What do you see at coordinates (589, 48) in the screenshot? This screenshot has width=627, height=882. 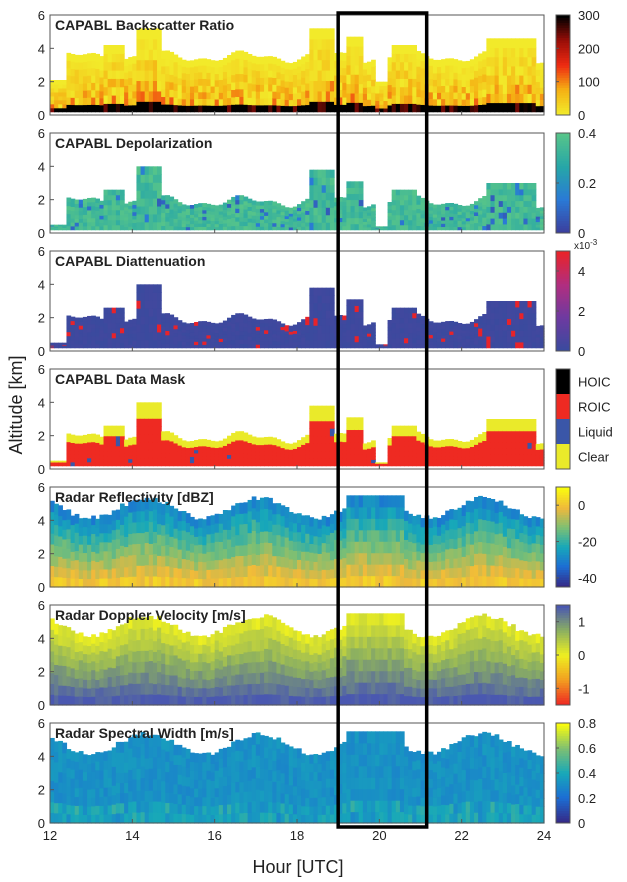 I see `colorbar-tick-label: 200` at bounding box center [589, 48].